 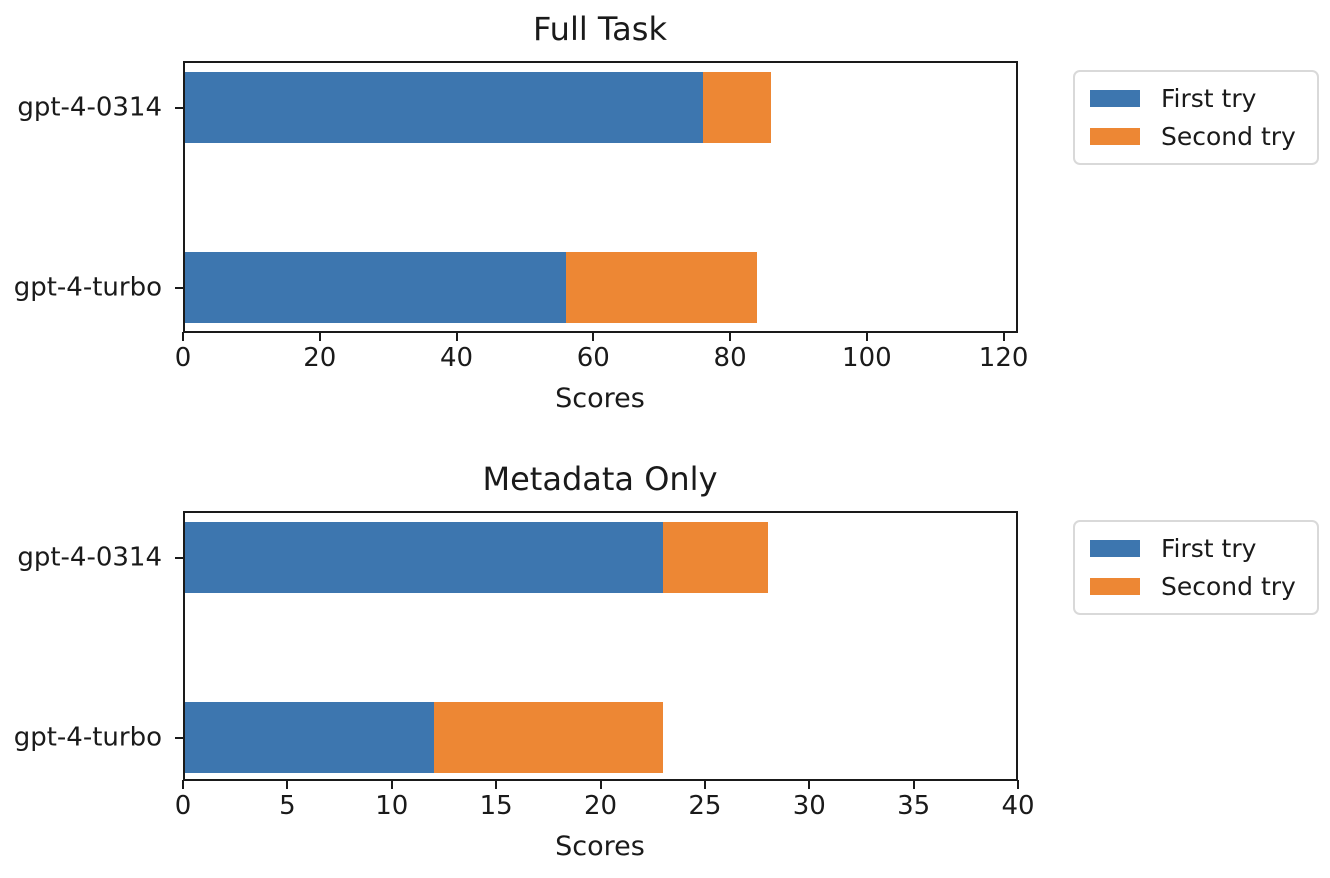 I want to click on x-tick-label: 10, so click(x=392, y=806).